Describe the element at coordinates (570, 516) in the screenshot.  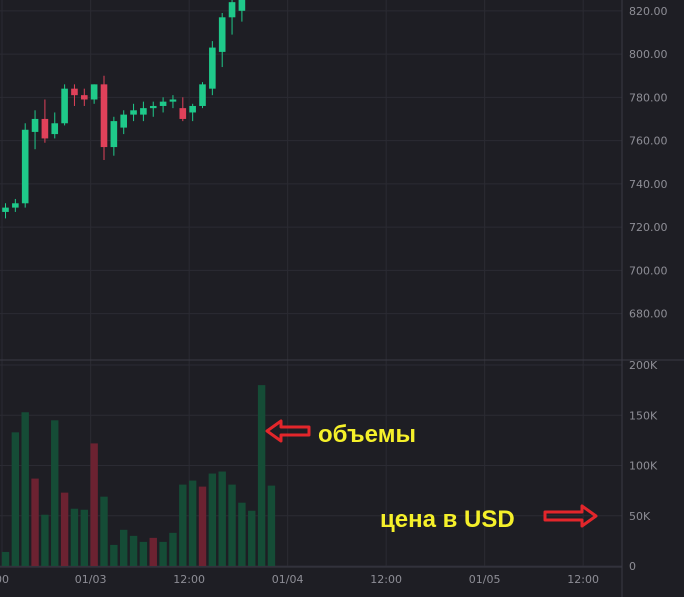
I see `right-arrow-icon` at that location.